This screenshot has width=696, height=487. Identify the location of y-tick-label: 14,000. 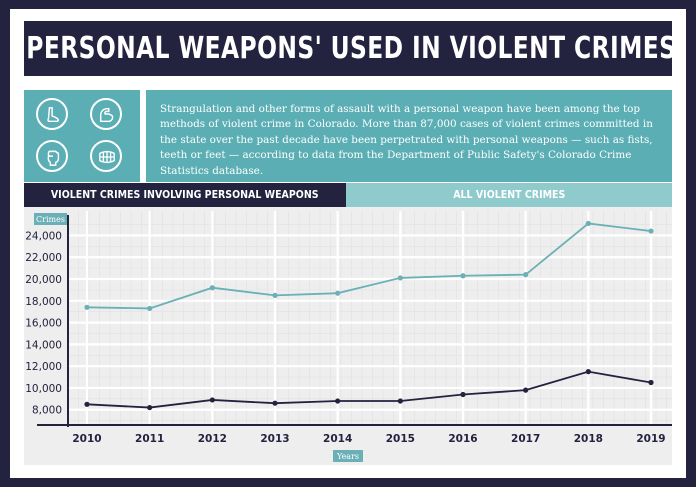
(43, 345).